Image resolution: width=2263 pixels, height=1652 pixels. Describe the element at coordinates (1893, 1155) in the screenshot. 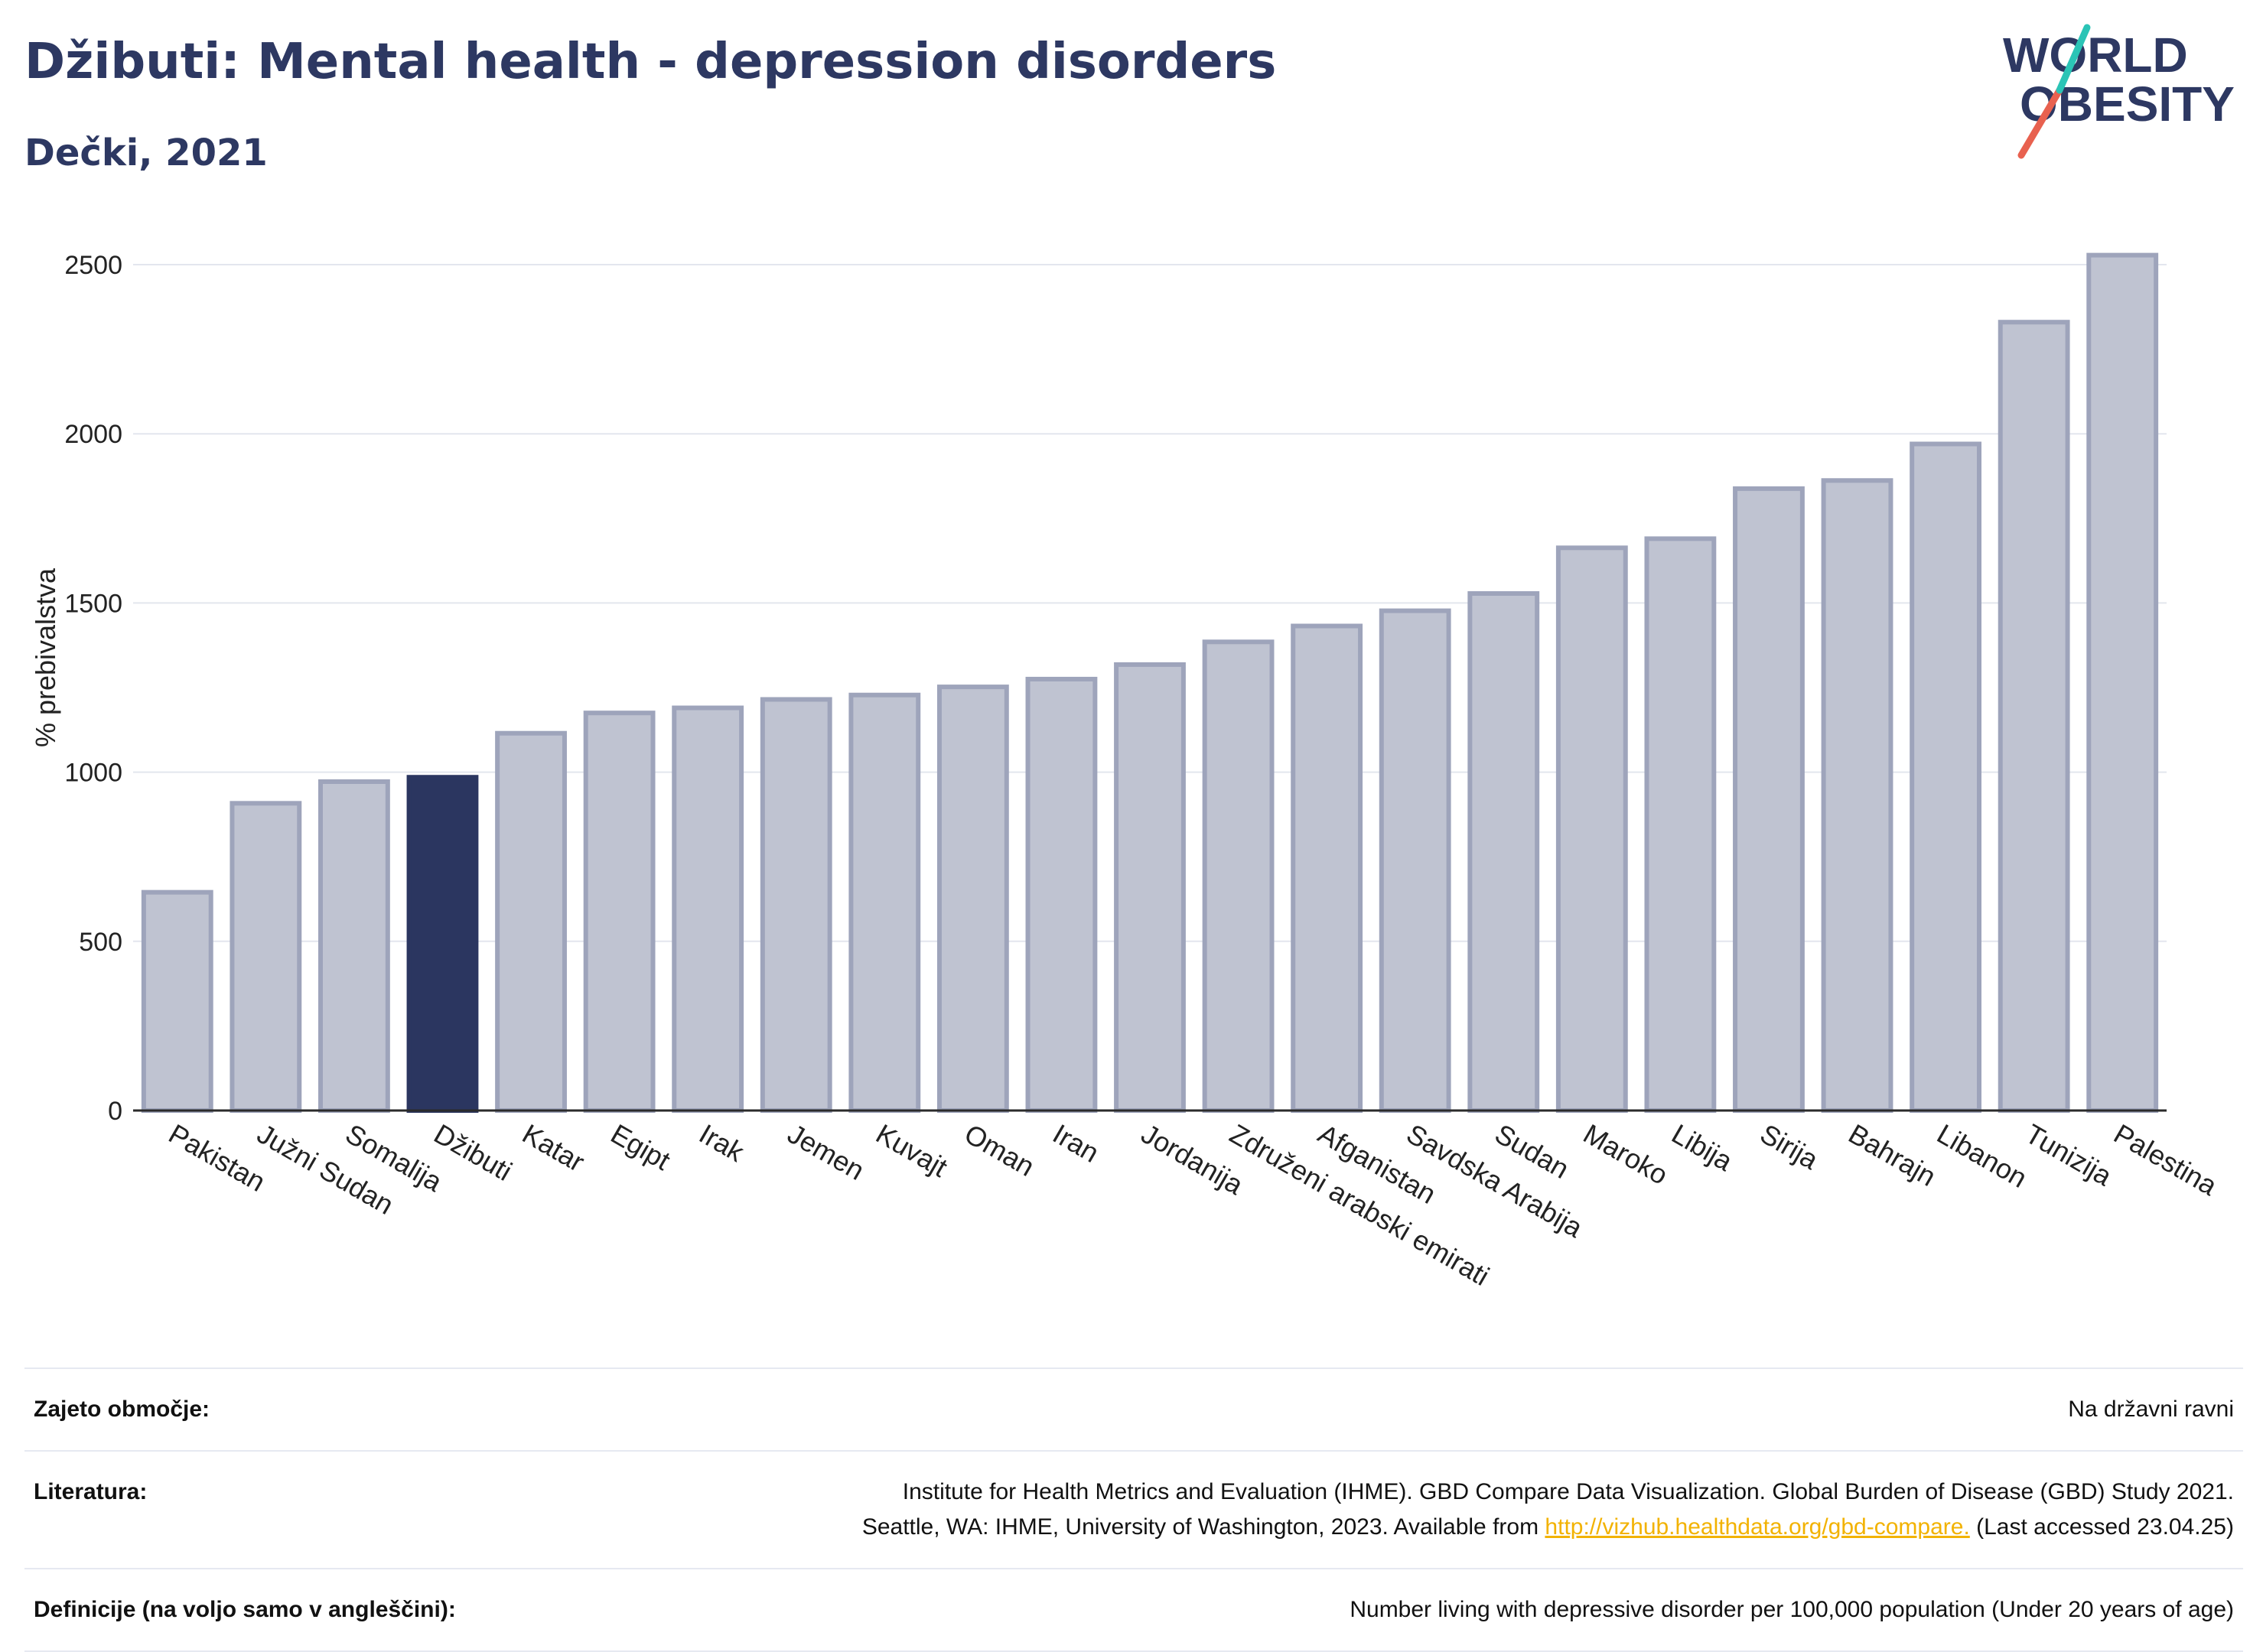

I see `x-tick-label: Bahrajn` at that location.